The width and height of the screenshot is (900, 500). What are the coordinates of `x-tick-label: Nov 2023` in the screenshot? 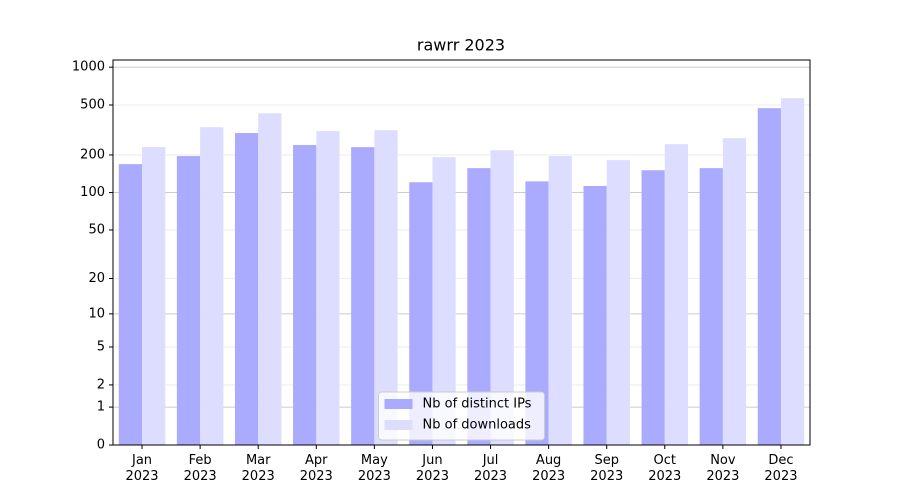 It's located at (723, 468).